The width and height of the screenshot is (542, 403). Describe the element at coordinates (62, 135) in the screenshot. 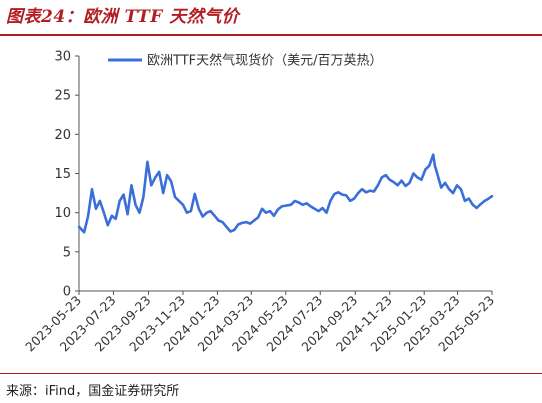

I see `y-tick-label: 20` at that location.